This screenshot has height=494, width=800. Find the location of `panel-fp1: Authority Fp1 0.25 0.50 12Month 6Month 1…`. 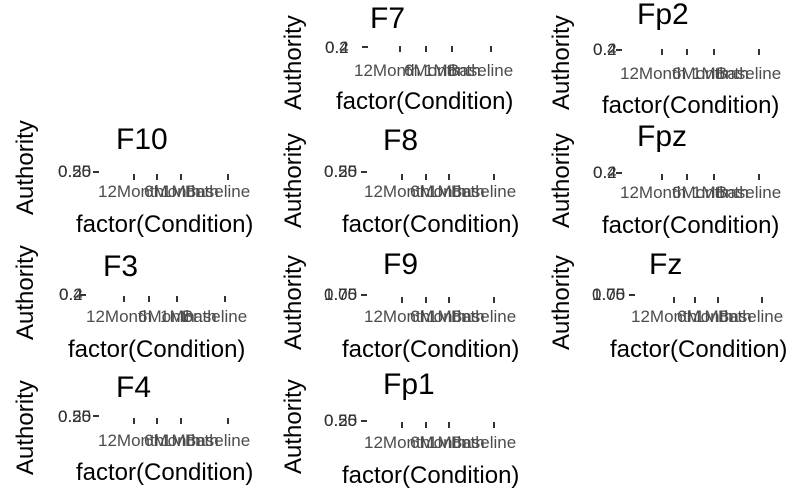

panel-fp1: Authority Fp1 0.25 0.50 12Month 6Month 1… is located at coordinates (418, 429).